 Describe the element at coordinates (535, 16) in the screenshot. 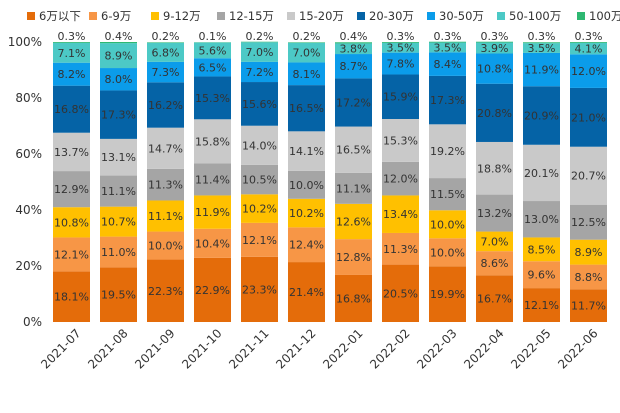

I see `legend-label: 50-100万` at that location.